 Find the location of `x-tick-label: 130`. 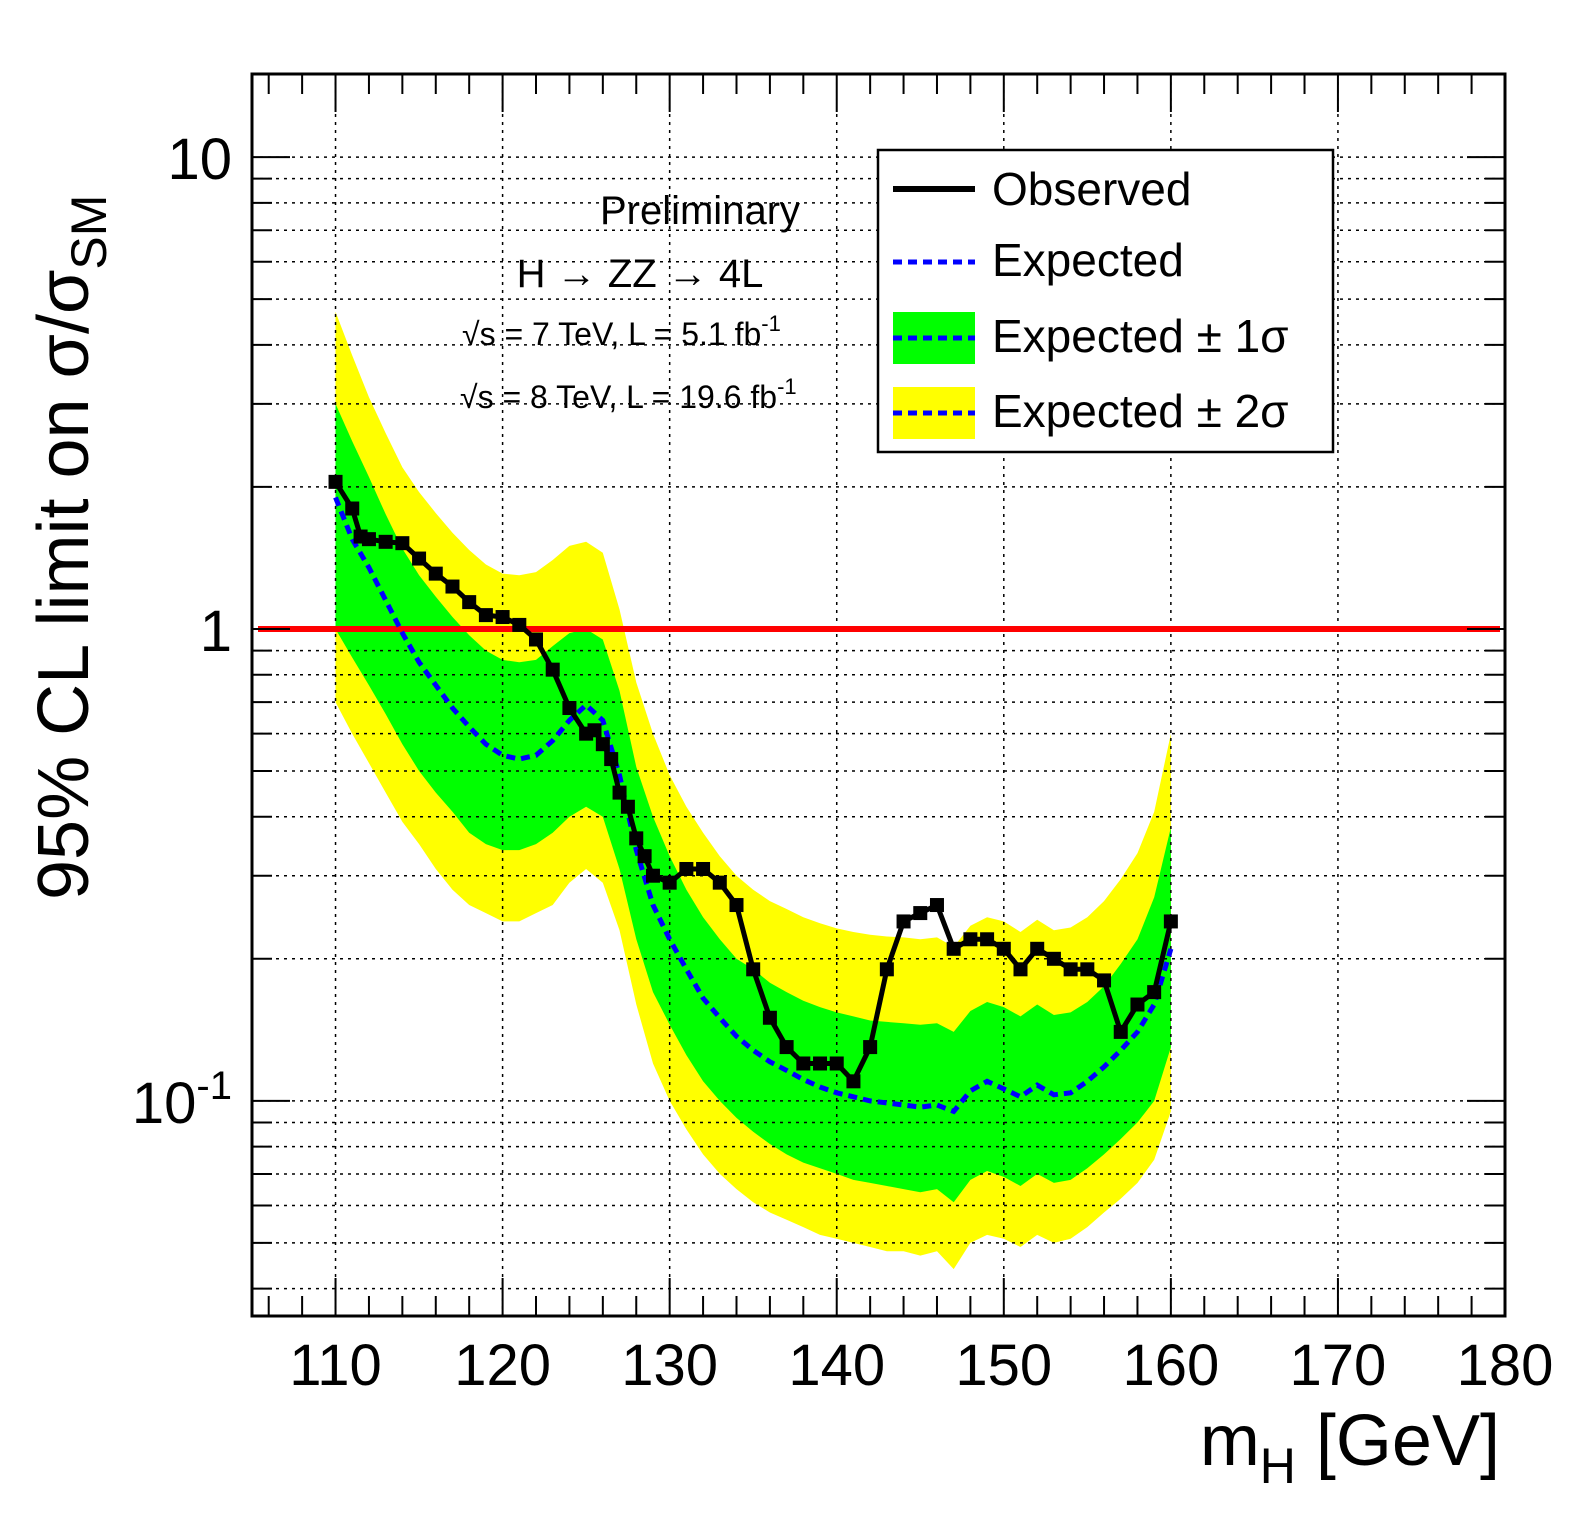

x-tick-label: 130 is located at coordinates (669, 1365).